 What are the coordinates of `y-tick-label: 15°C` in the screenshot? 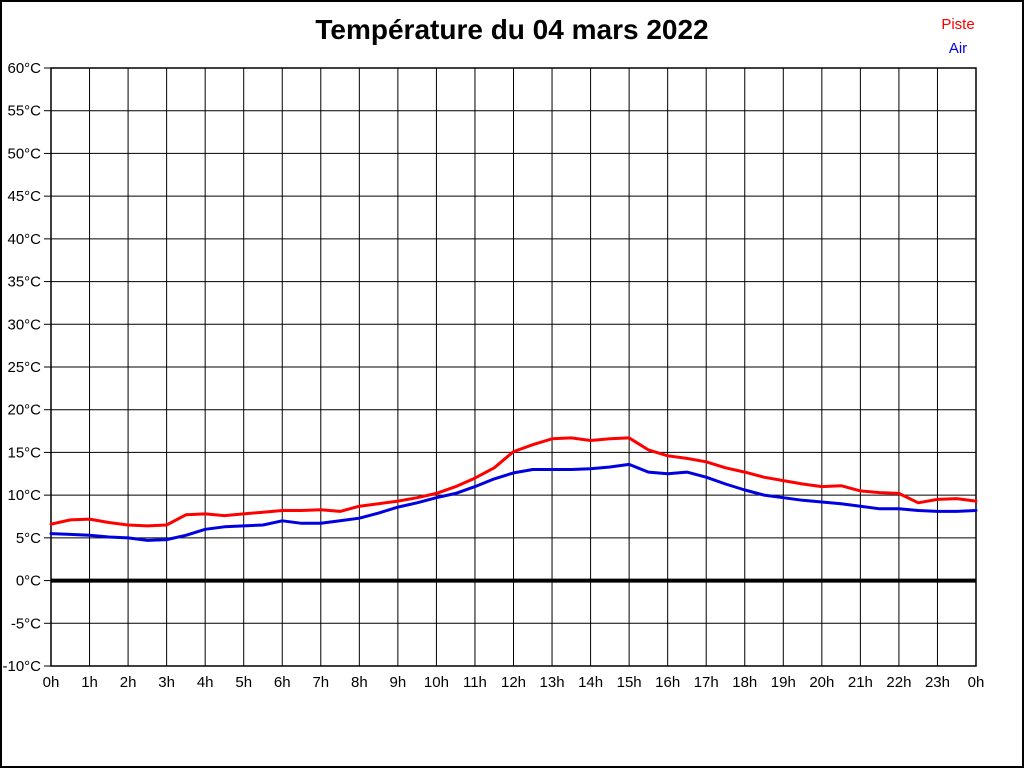 It's located at (24, 452).